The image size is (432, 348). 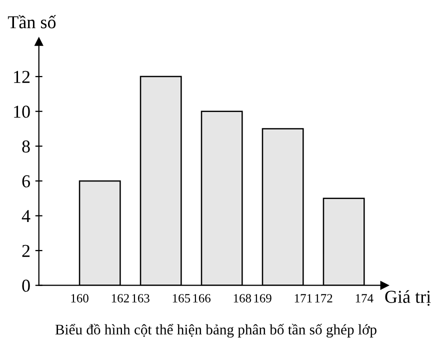 What do you see at coordinates (141, 298) in the screenshot?
I see `x-tick-label: 163` at bounding box center [141, 298].